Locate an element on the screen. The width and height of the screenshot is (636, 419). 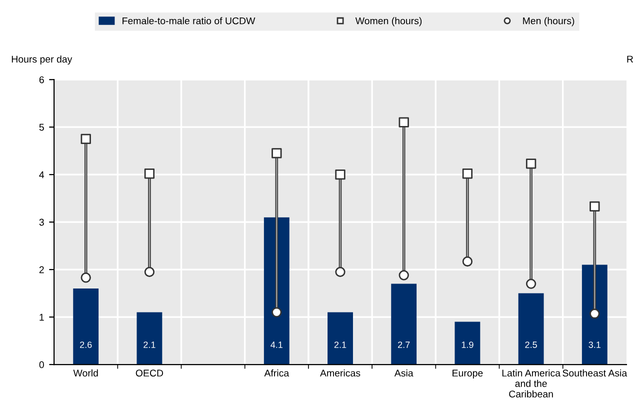
y-axis-title: Hours per day is located at coordinates (42, 60).